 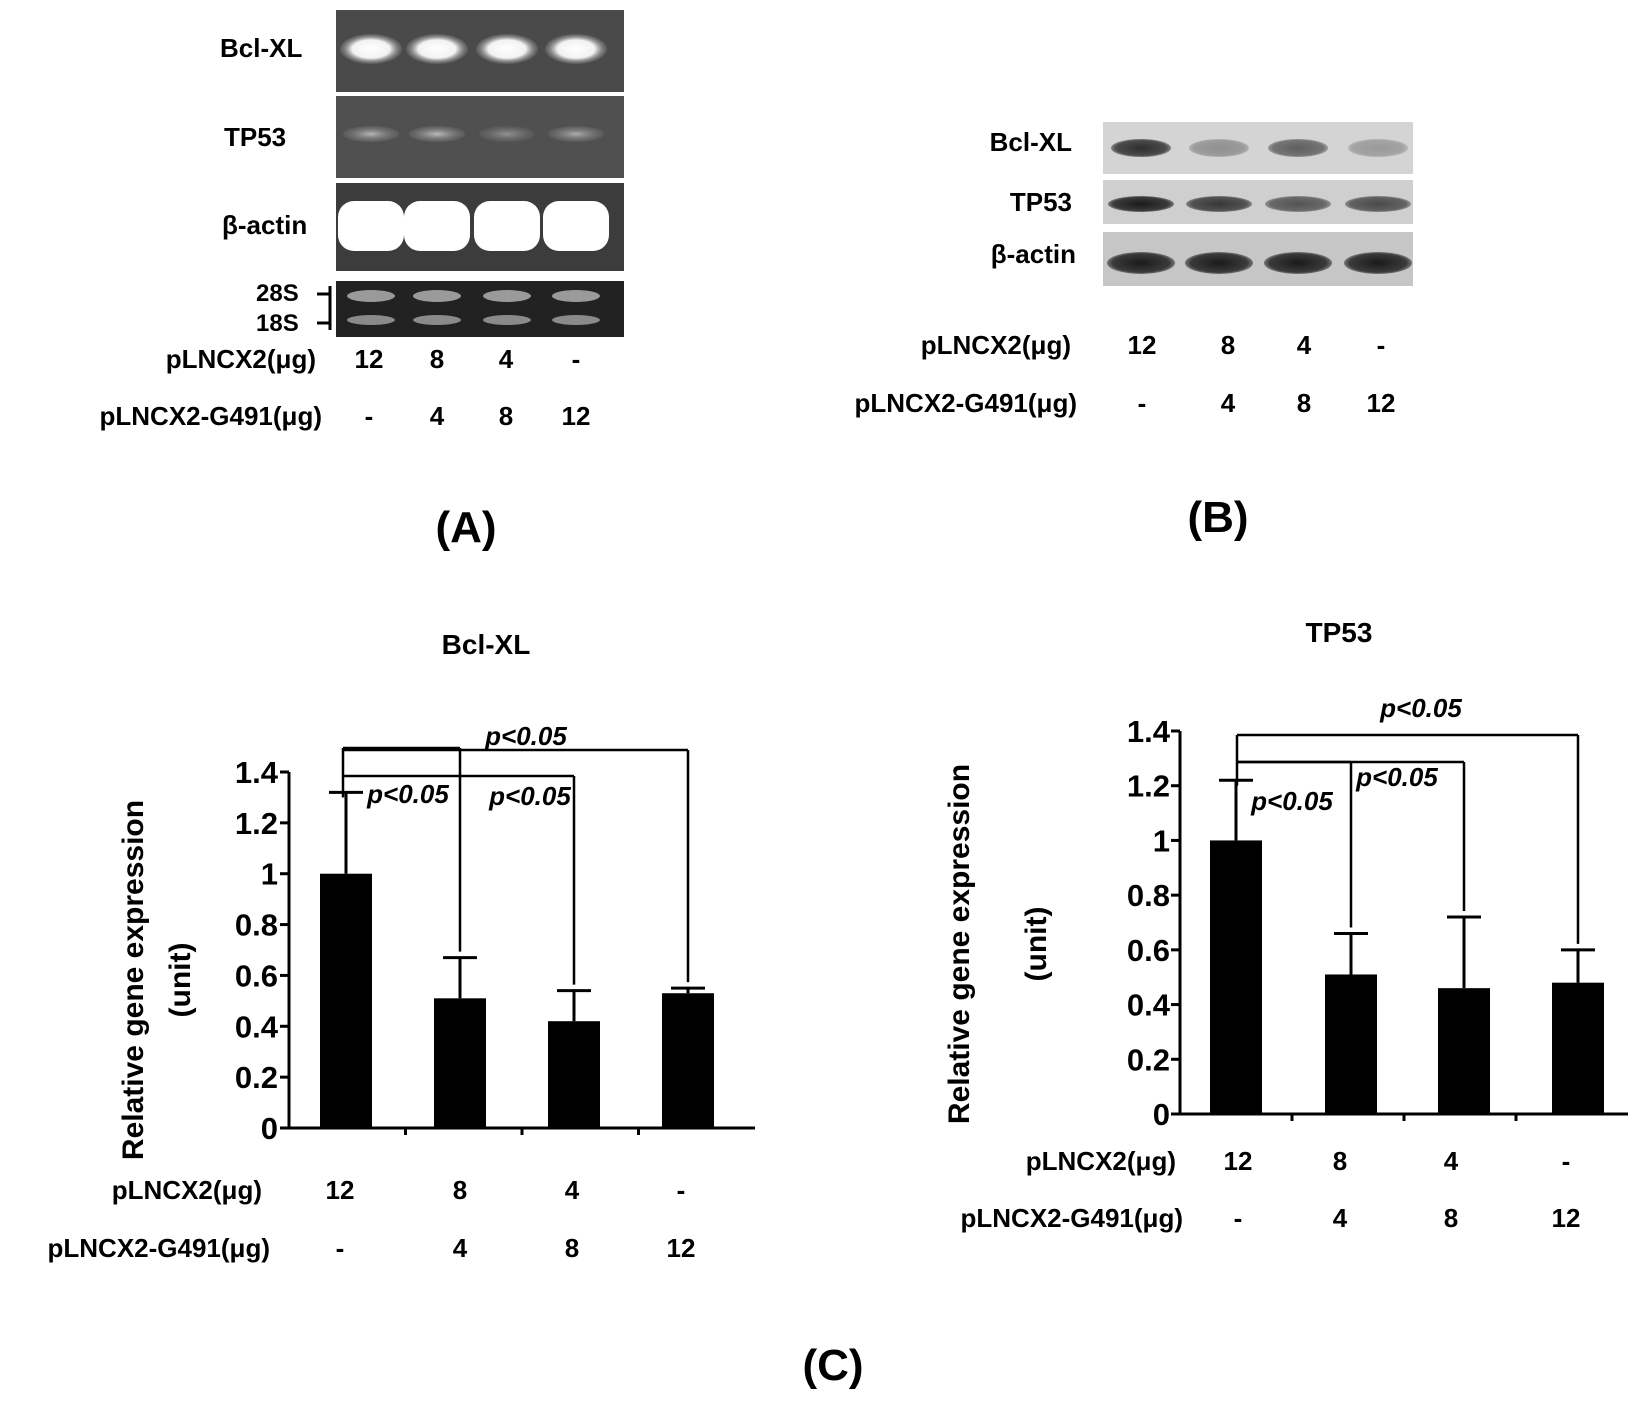 I want to click on gel-row-label-bcl-xl: Bcl-XL, so click(x=261, y=48).